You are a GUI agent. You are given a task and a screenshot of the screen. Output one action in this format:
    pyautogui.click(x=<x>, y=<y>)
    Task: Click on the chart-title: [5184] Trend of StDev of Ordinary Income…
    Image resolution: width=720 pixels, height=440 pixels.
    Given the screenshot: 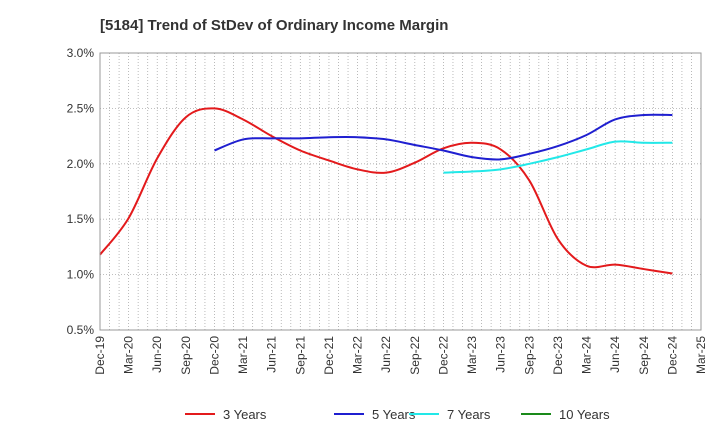 What is the action you would take?
    pyautogui.click(x=274, y=25)
    